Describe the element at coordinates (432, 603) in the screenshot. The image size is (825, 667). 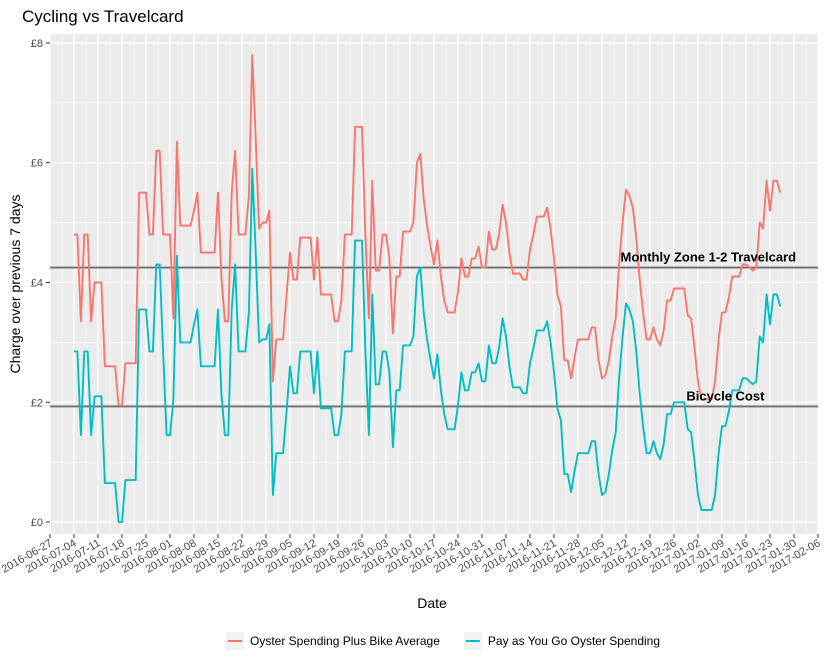
I see `x-axis-title: Date` at that location.